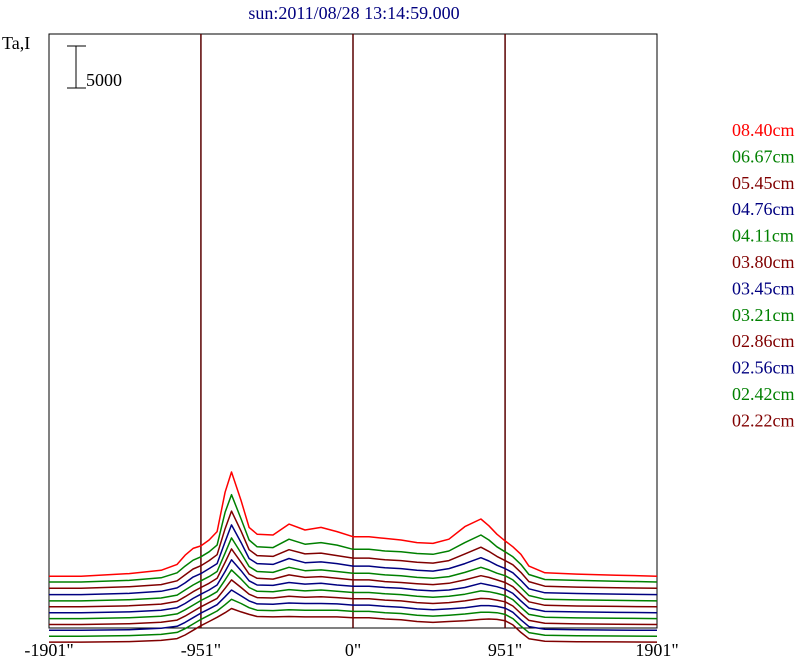 The width and height of the screenshot is (807, 662). Describe the element at coordinates (763, 209) in the screenshot. I see `legend-entry-3: 04.76cm` at that location.